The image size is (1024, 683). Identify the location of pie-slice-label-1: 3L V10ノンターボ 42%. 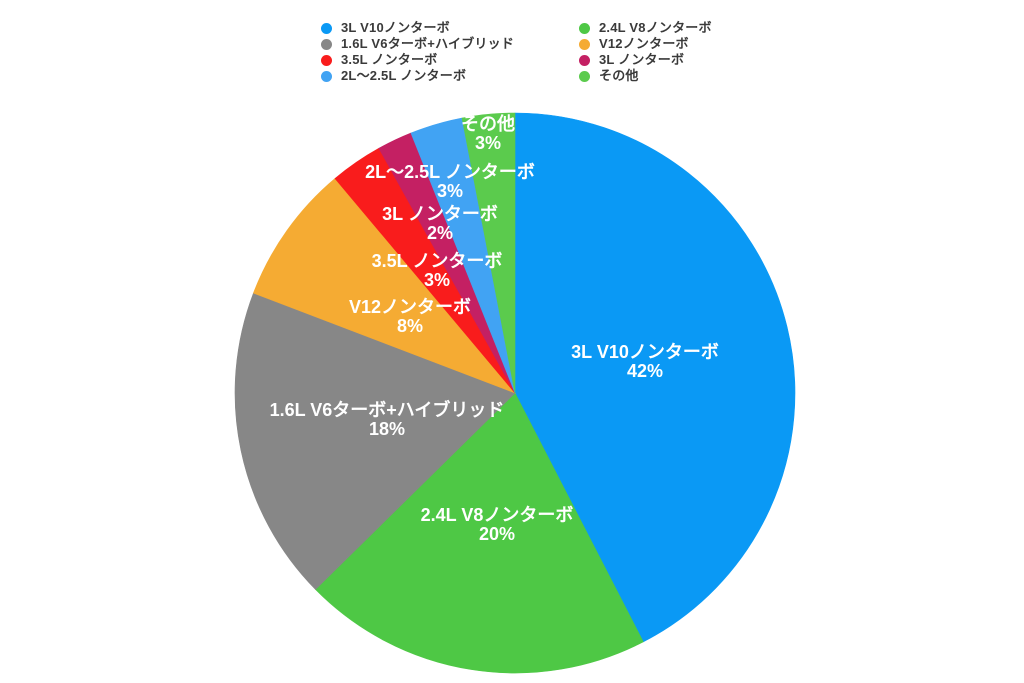
(645, 361).